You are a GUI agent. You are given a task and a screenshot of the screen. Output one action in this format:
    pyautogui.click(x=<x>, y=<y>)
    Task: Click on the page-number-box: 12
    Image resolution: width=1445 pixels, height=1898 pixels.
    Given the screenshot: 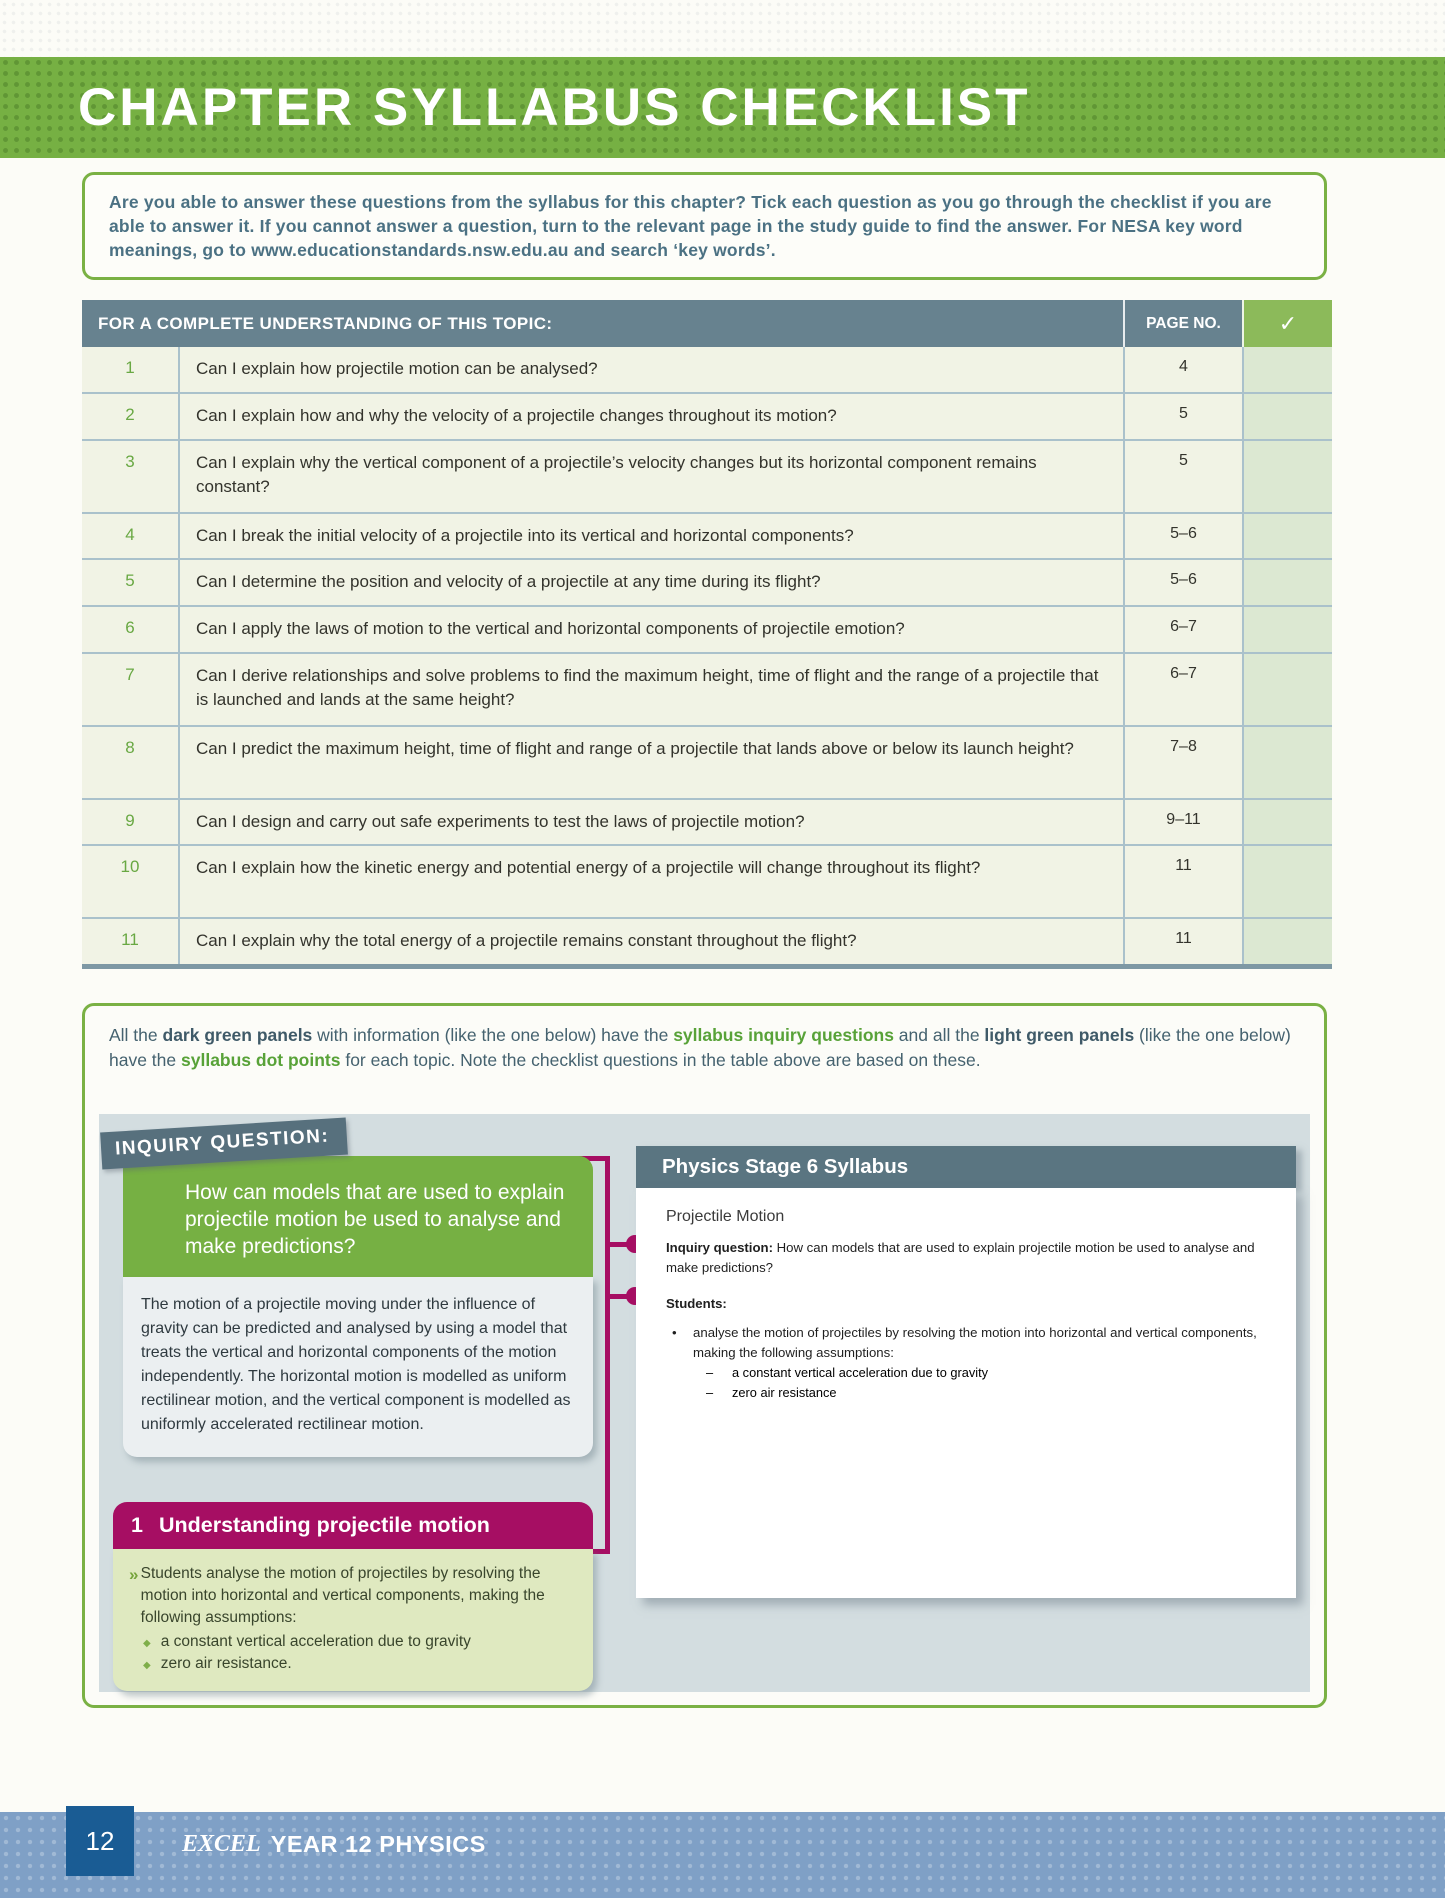 What is the action you would take?
    pyautogui.click(x=100, y=1841)
    